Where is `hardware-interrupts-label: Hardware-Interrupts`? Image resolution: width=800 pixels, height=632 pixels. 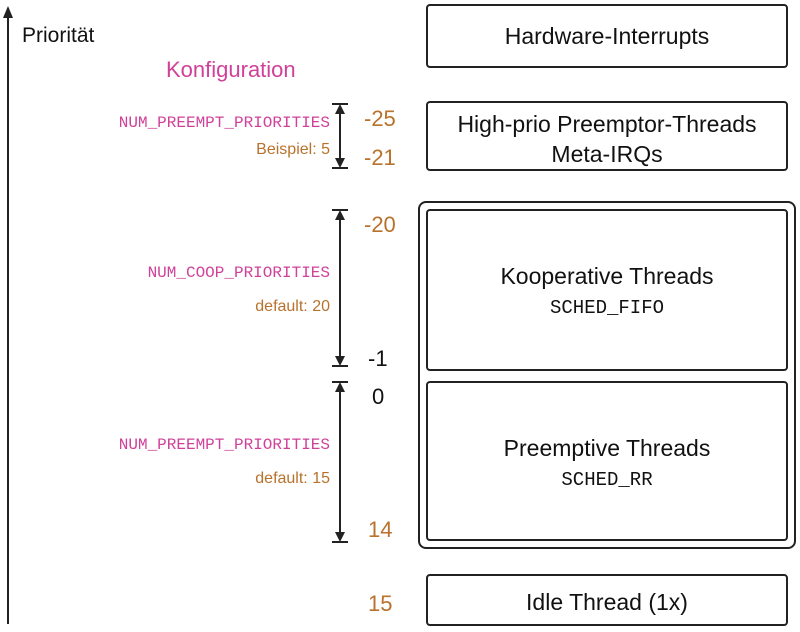
hardware-interrupts-label: Hardware-Interrupts is located at coordinates (607, 36).